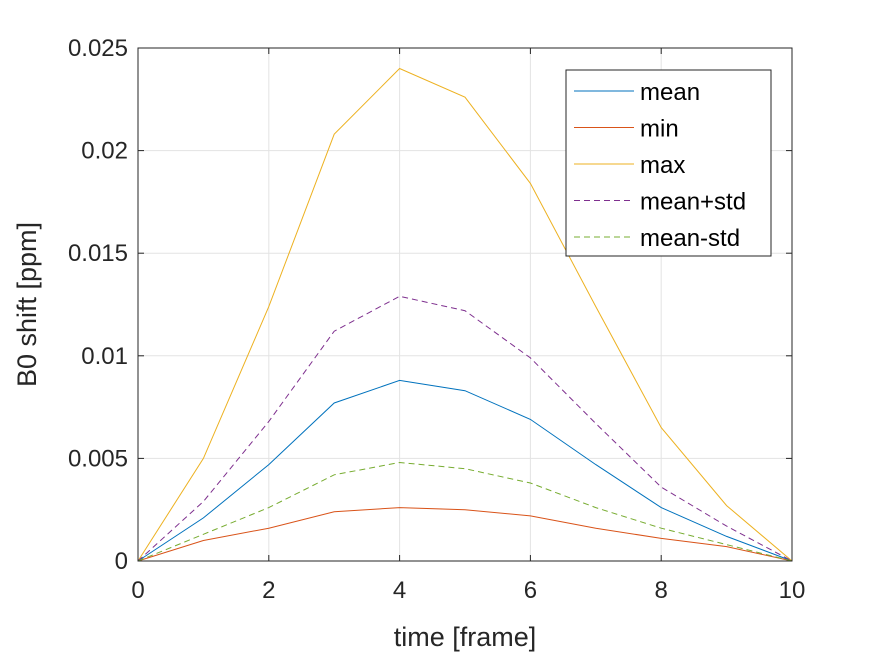  Describe the element at coordinates (98, 48) in the screenshot. I see `y-tick-label: 0.025` at that location.